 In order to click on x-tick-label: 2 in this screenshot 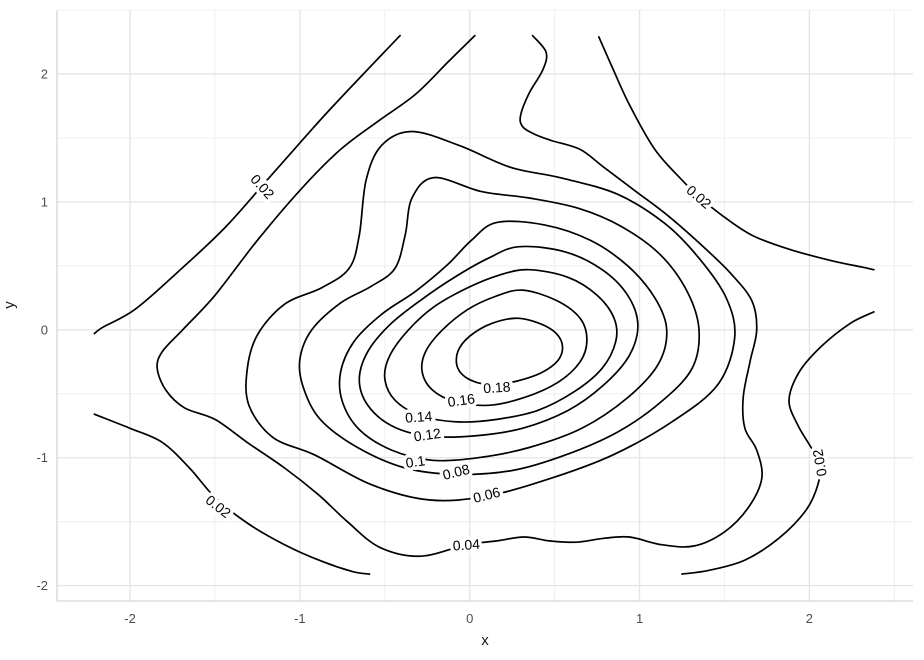, I will do `click(809, 618)`.